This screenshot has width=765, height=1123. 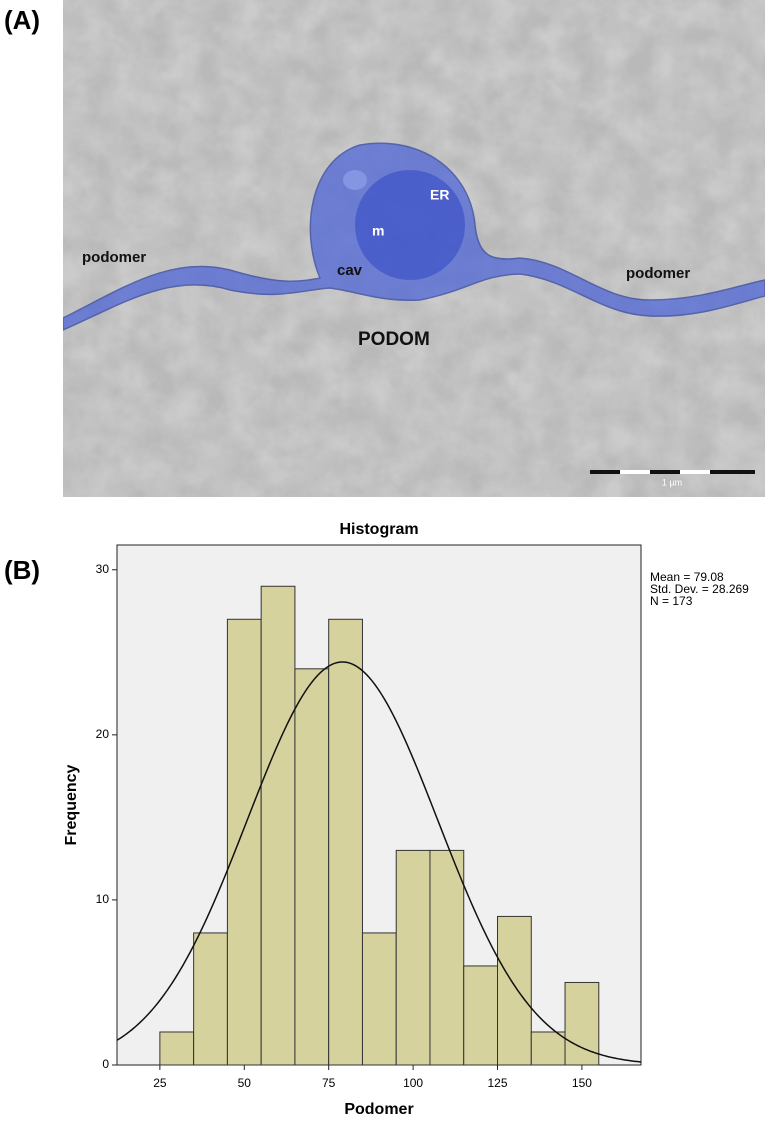 I want to click on y-tick-label: 10, so click(x=103, y=899).